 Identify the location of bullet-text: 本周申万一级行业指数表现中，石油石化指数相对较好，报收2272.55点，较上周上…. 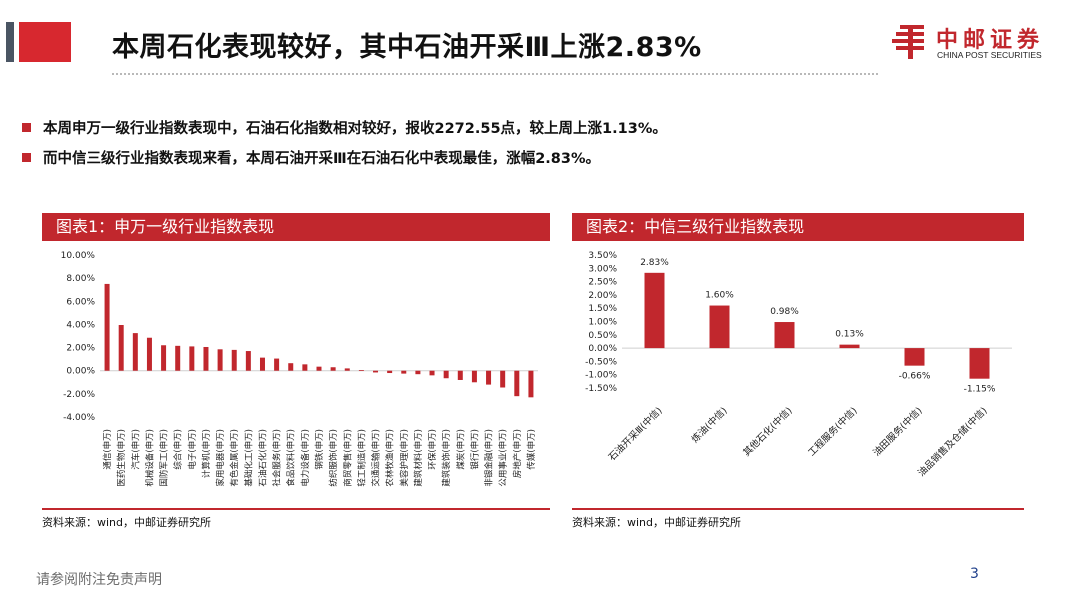
(355, 128).